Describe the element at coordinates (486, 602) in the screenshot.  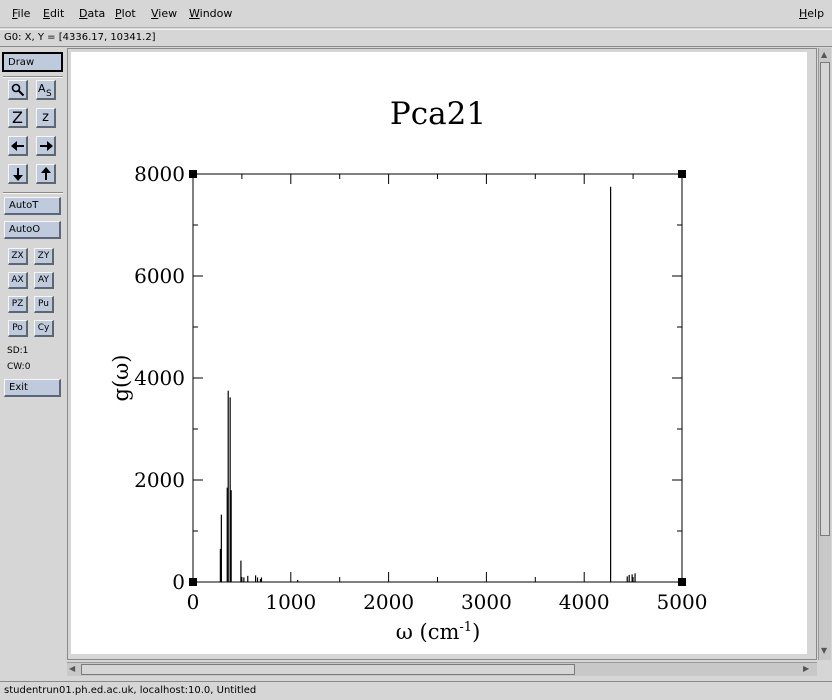
I see `x-tick-label: 3000` at that location.